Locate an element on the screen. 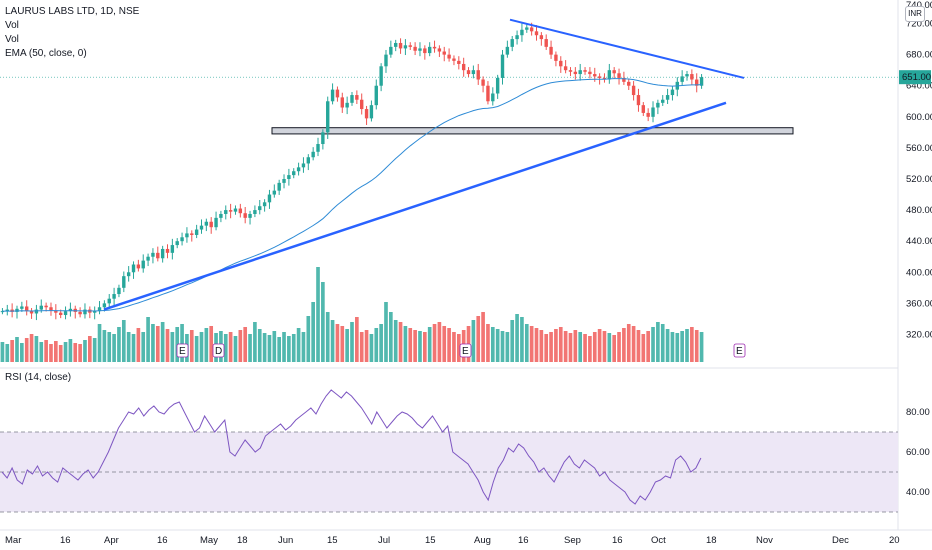  support-zone is located at coordinates (532, 131).